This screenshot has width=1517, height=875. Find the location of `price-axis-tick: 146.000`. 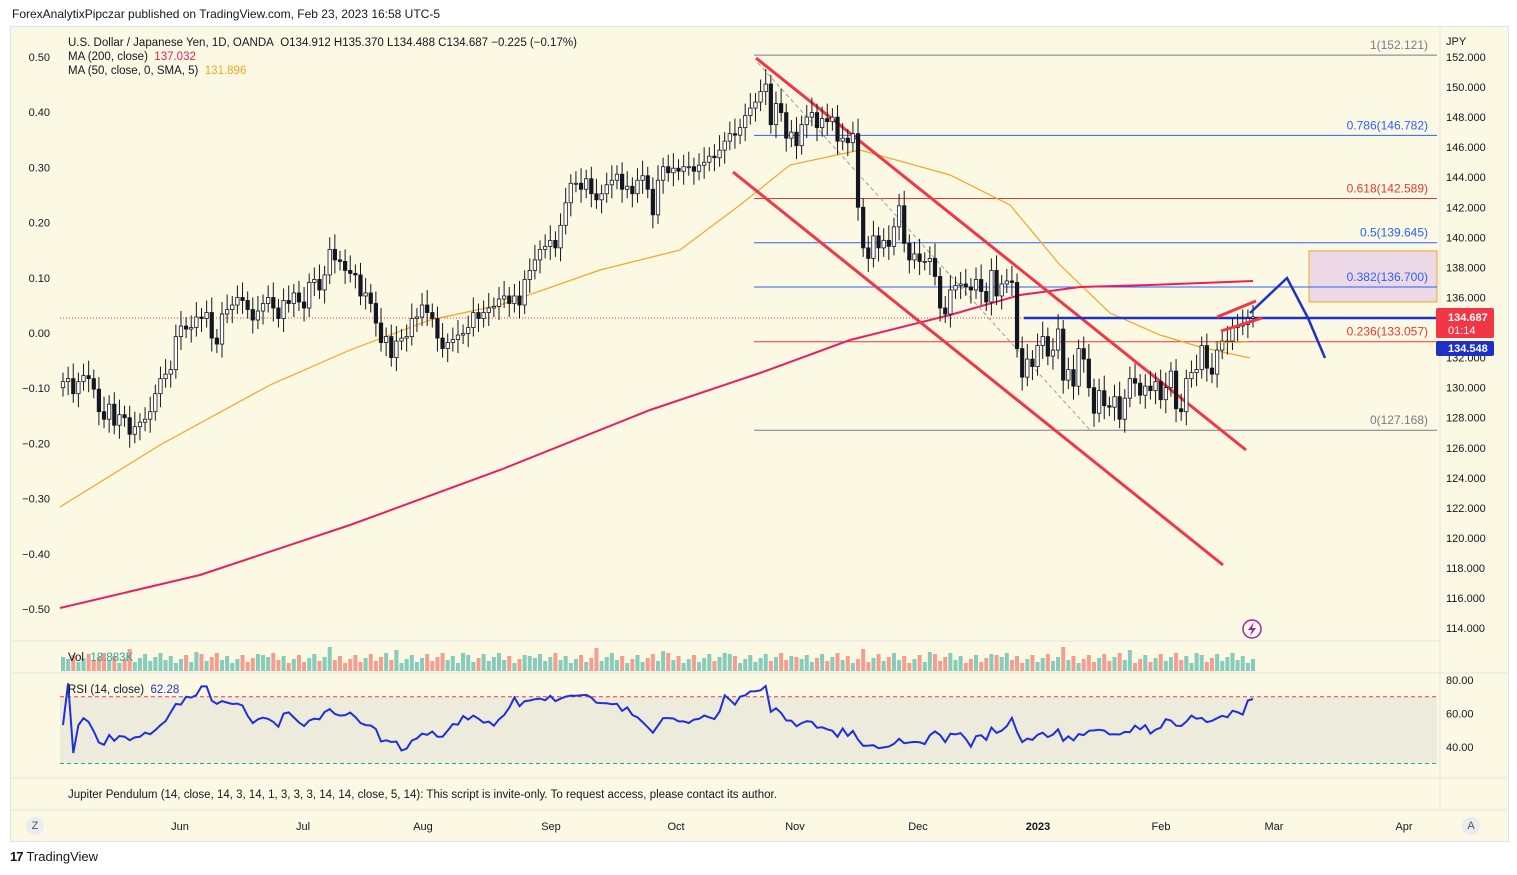

price-axis-tick: 146.000 is located at coordinates (1466, 148).